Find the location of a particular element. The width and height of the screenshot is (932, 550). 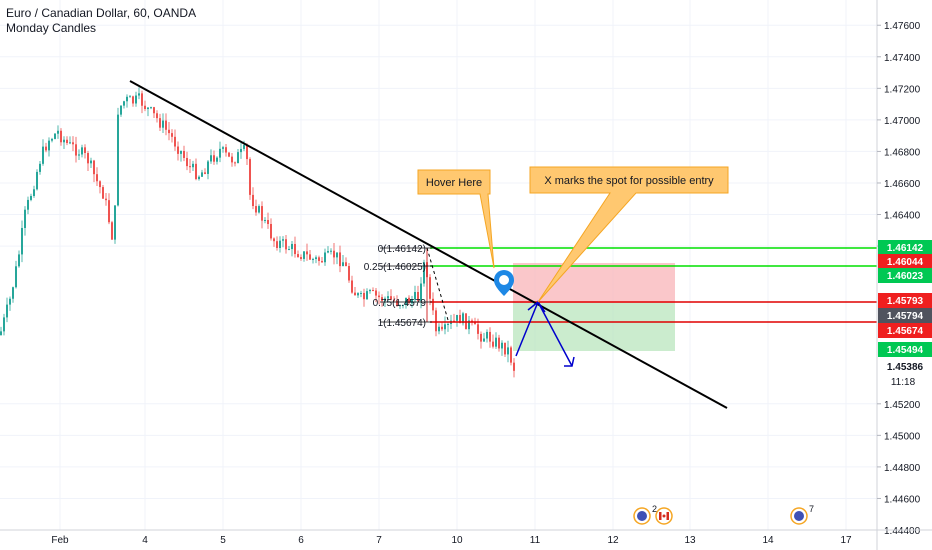

price-tag-label: 1.45386 is located at coordinates (905, 367).